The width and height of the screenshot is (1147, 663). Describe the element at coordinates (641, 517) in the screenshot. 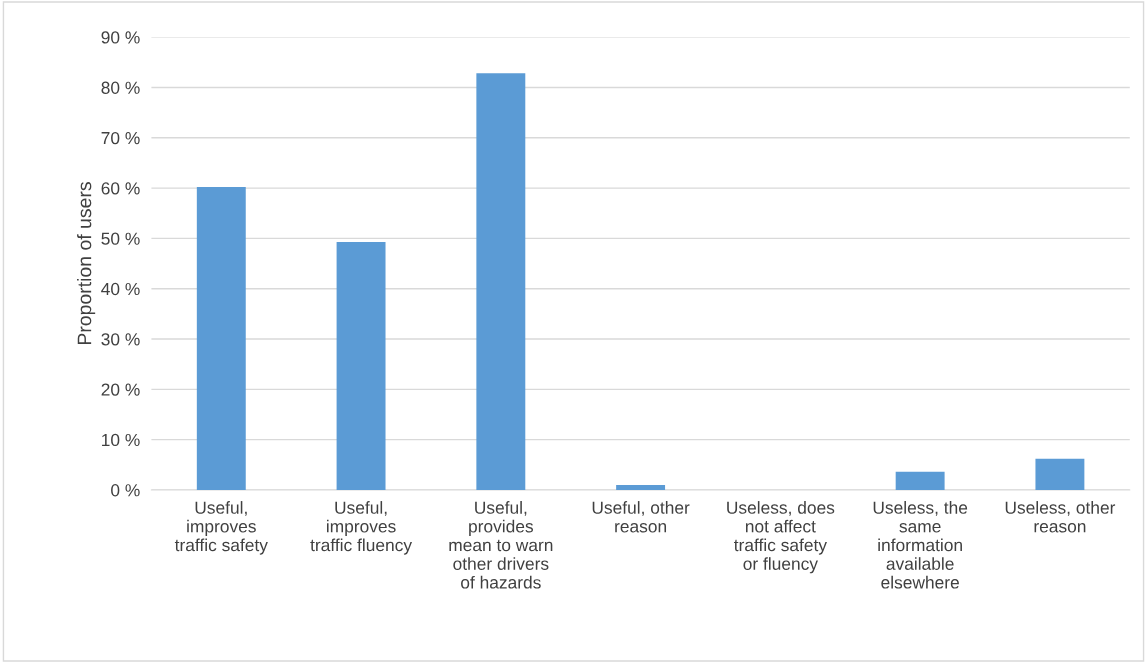

I see `x-tick-label: Useful, other reason` at that location.